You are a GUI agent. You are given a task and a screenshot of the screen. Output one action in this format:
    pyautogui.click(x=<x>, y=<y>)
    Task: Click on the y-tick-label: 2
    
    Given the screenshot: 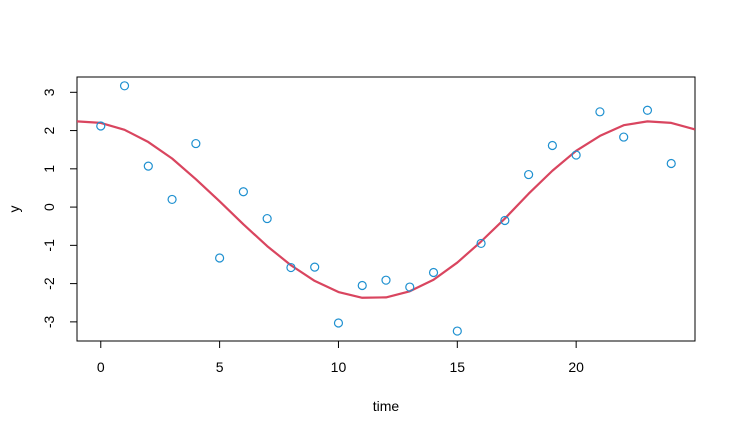 What is the action you would take?
    pyautogui.click(x=49, y=130)
    